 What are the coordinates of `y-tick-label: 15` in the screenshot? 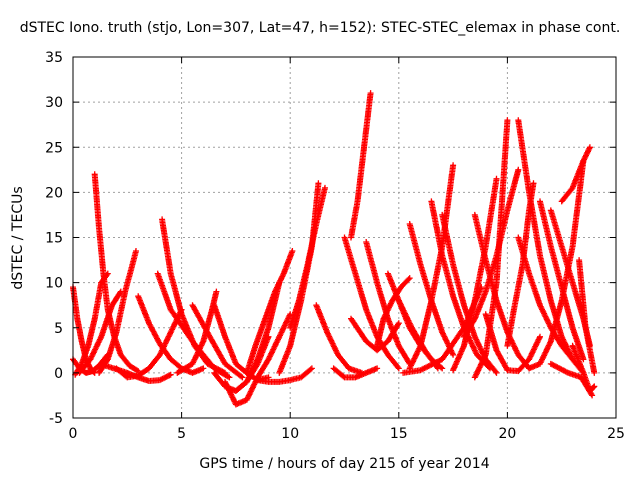 It's located at (54, 239).